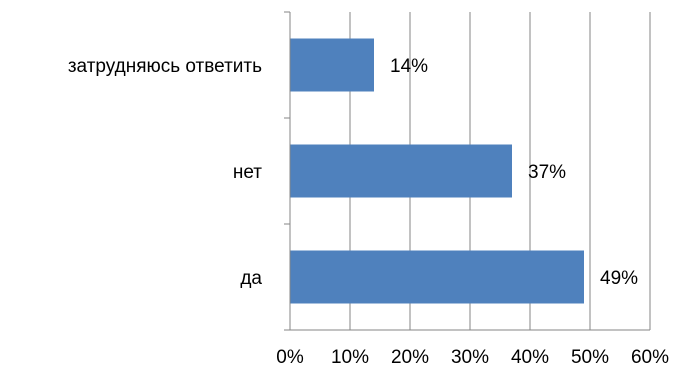 The image size is (674, 376). I want to click on data-label: 14%, so click(409, 66).